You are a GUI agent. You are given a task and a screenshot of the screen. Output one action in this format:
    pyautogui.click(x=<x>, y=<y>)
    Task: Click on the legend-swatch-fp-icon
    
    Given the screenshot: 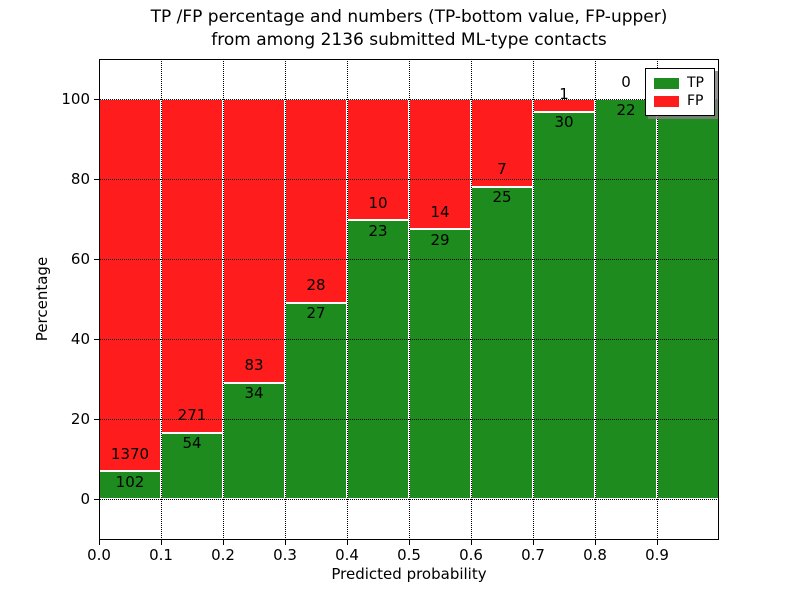 What is the action you would take?
    pyautogui.click(x=666, y=101)
    